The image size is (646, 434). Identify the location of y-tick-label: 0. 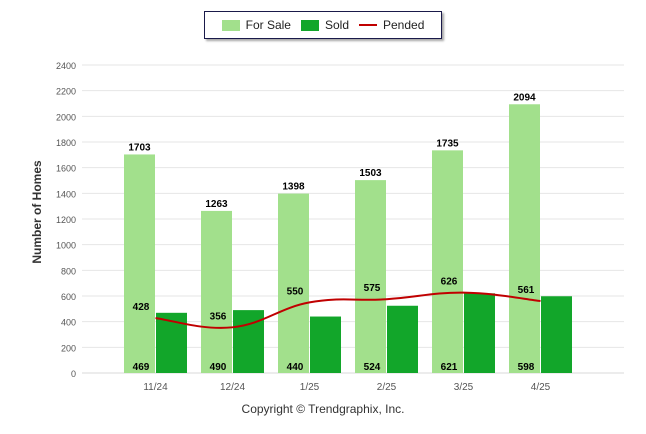
(73, 374).